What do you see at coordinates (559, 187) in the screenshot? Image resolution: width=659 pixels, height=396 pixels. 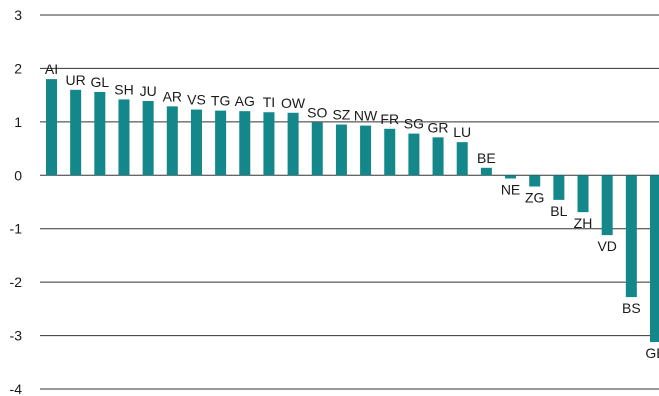 I see `bar-bl` at bounding box center [559, 187].